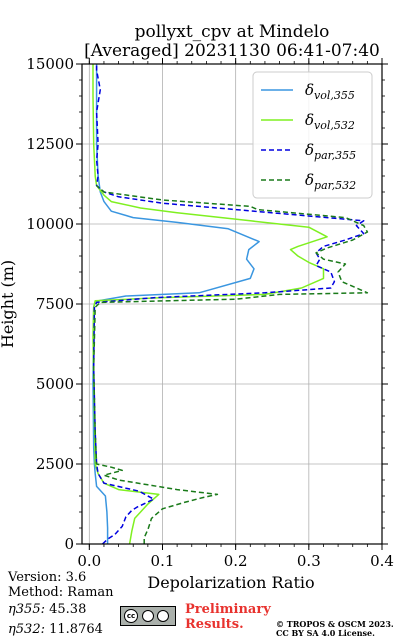 The height and width of the screenshot is (640, 400). What do you see at coordinates (26, 609) in the screenshot?
I see `eta355-label: η355:` at bounding box center [26, 609].